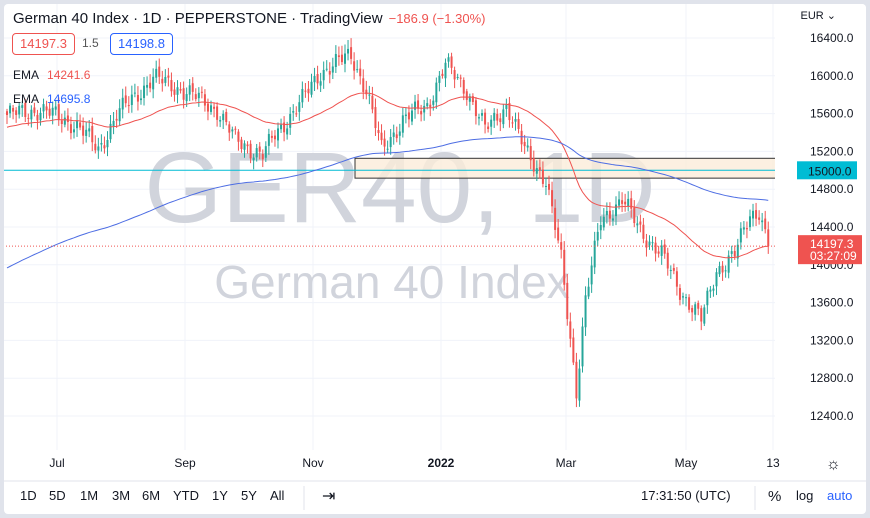  Describe the element at coordinates (186, 495) in the screenshot. I see `range-ytd: YTD` at that location.